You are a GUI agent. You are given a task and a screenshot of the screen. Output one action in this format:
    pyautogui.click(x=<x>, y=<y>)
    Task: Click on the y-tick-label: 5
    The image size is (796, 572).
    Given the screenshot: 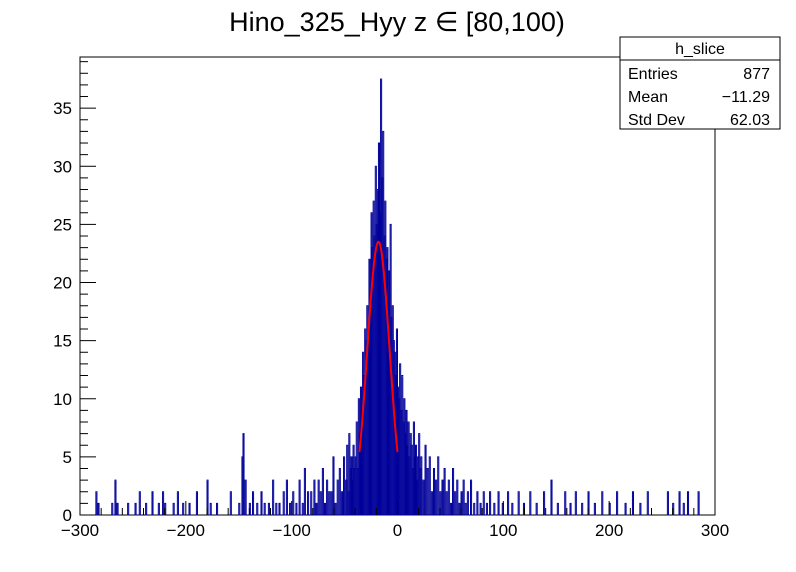 What is the action you would take?
    pyautogui.click(x=67, y=457)
    